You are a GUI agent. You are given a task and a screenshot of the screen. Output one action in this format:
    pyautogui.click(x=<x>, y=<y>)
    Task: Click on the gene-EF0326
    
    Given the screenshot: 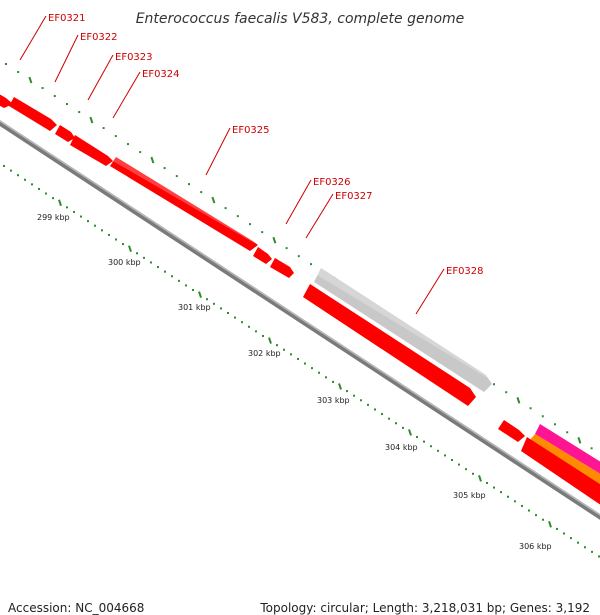 What is the action you would take?
    pyautogui.click(x=262, y=255)
    